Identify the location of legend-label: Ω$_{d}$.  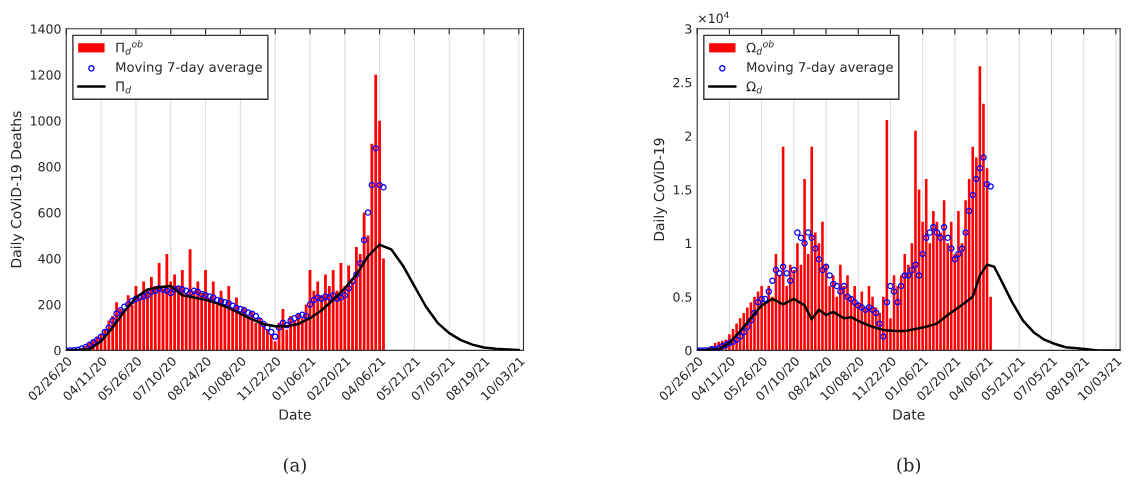
(754, 87).